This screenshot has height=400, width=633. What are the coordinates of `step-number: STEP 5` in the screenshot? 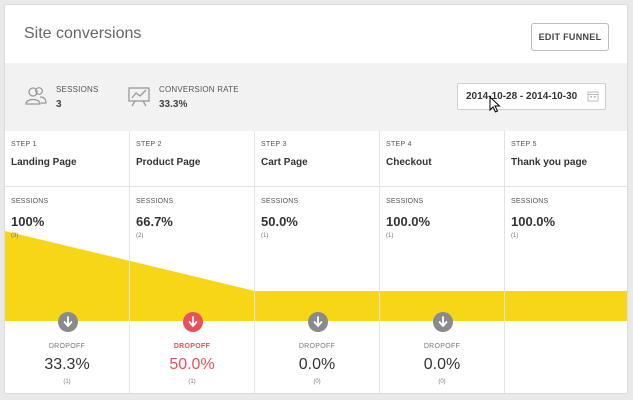 It's located at (524, 144).